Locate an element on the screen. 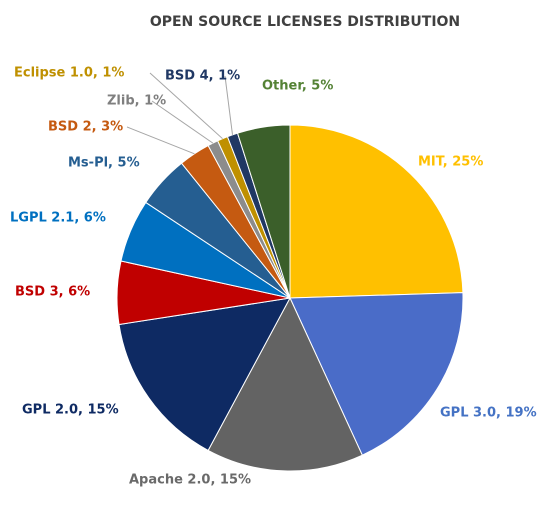 The height and width of the screenshot is (506, 553). data-label: BSD 4, 1% is located at coordinates (202, 76).